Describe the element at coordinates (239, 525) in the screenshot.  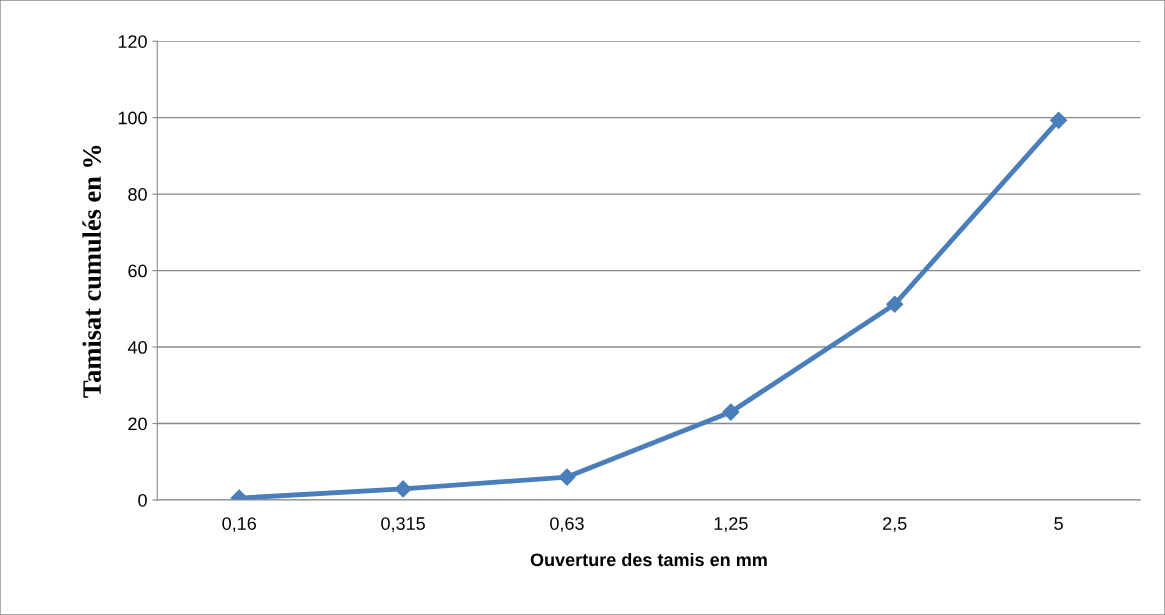
I see `x-tick-label: 0,16` at that location.